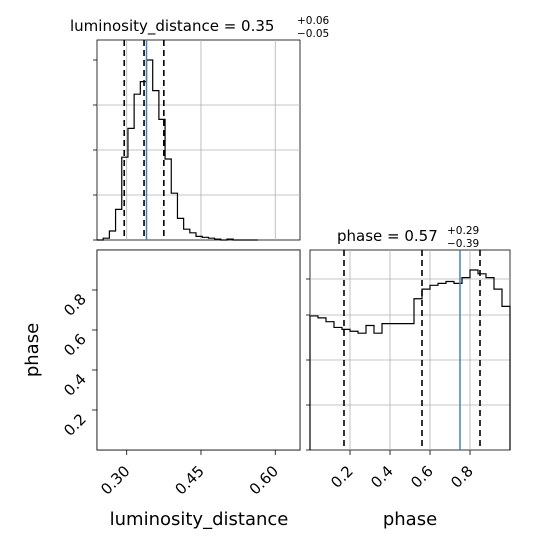  What do you see at coordinates (313, 21) in the screenshot?
I see `ld-title-upper: +0.06` at bounding box center [313, 21].